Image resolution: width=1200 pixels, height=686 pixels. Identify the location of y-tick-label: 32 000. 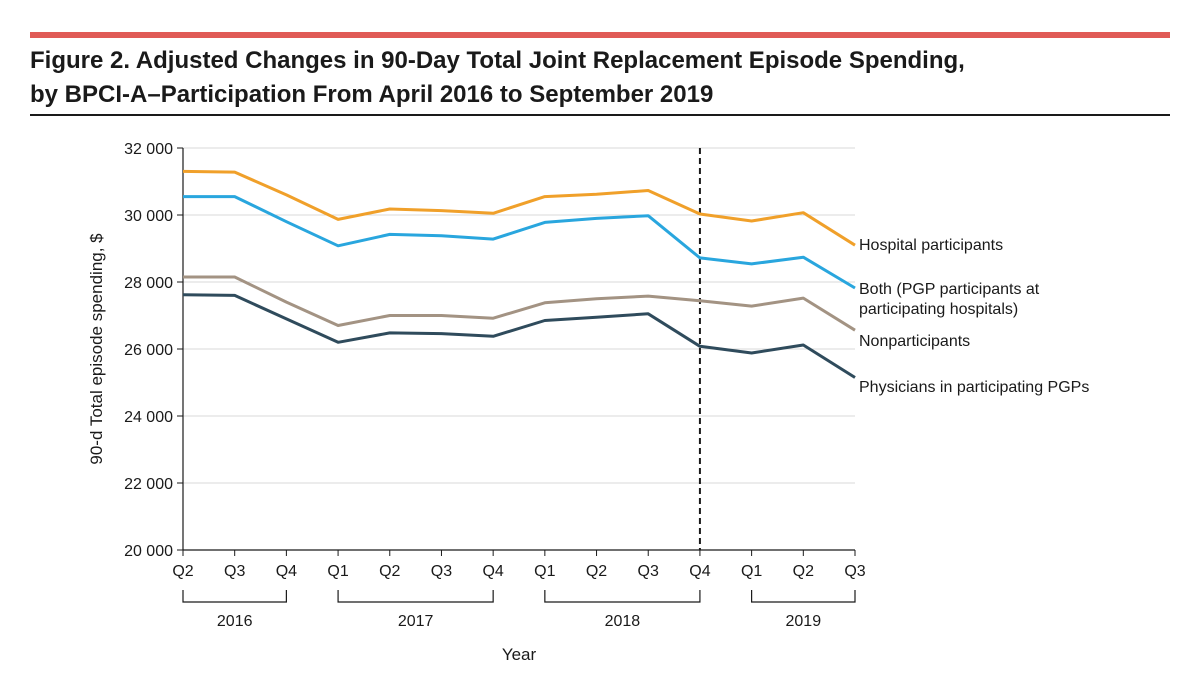
(148, 149).